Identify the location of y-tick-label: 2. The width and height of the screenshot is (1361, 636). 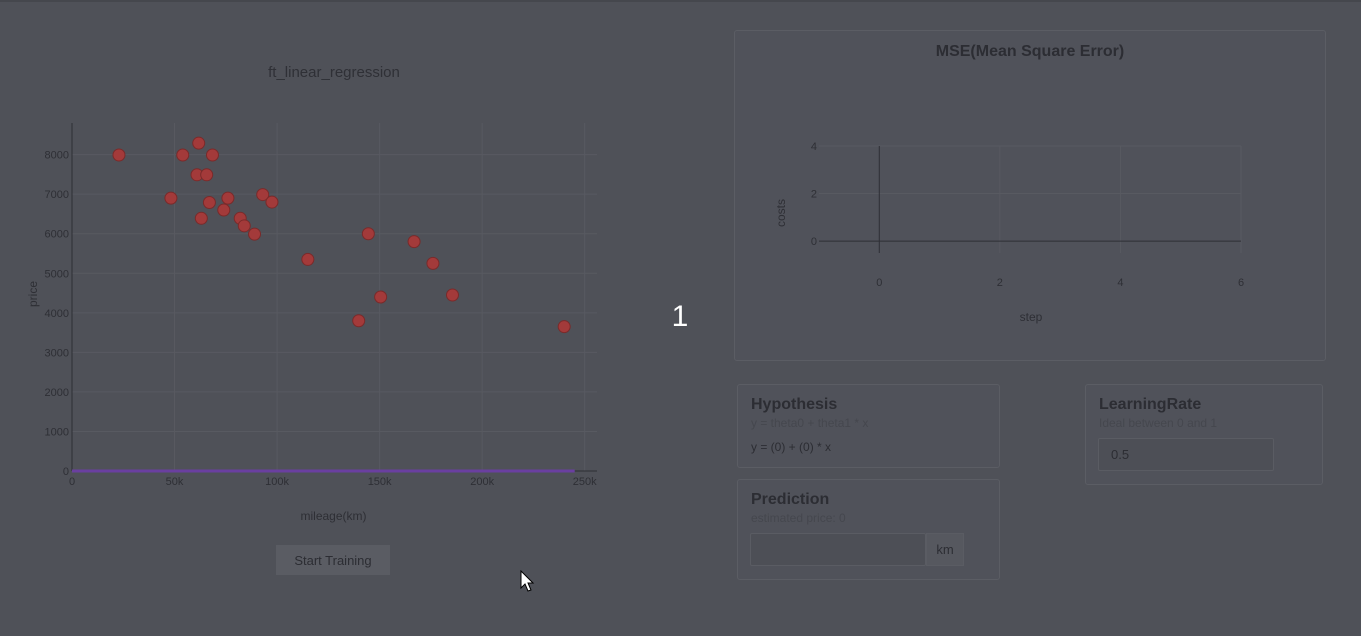
(814, 195).